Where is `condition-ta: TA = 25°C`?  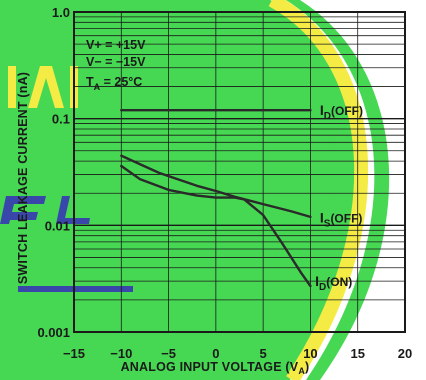
condition-ta: TA = 25°C is located at coordinates (114, 83).